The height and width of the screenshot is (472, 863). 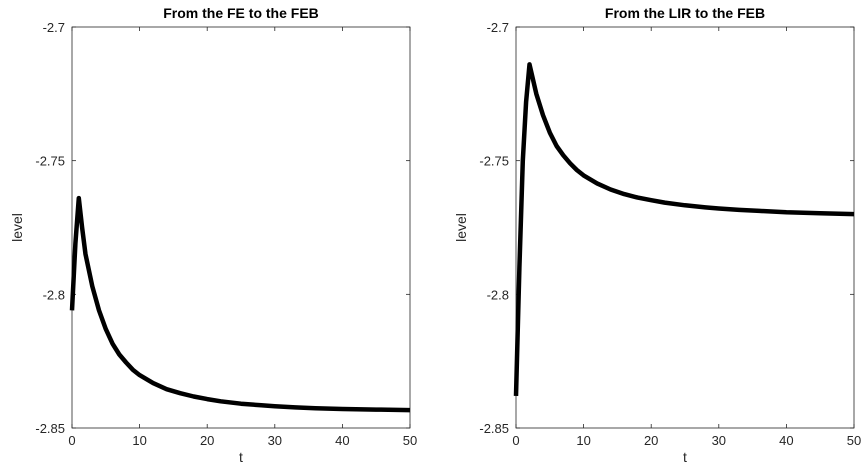 I want to click on chart-title: From the LIR to the FEB, so click(x=685, y=13).